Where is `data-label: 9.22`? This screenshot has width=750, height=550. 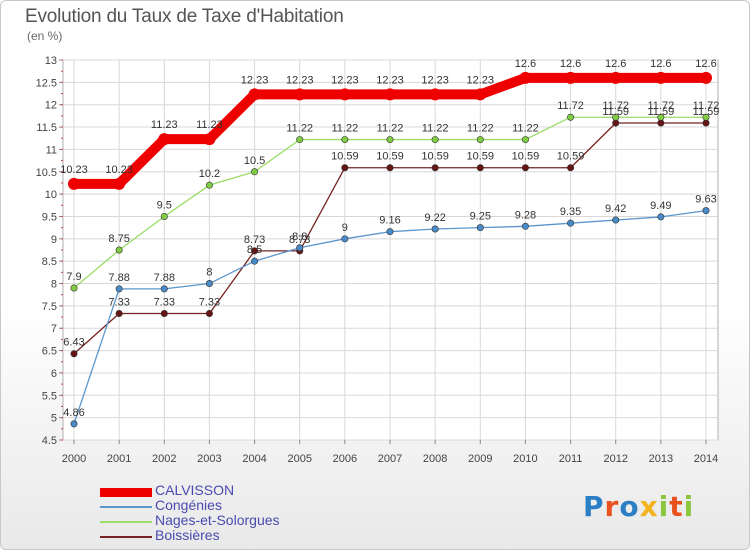 data-label: 9.22 is located at coordinates (434, 218).